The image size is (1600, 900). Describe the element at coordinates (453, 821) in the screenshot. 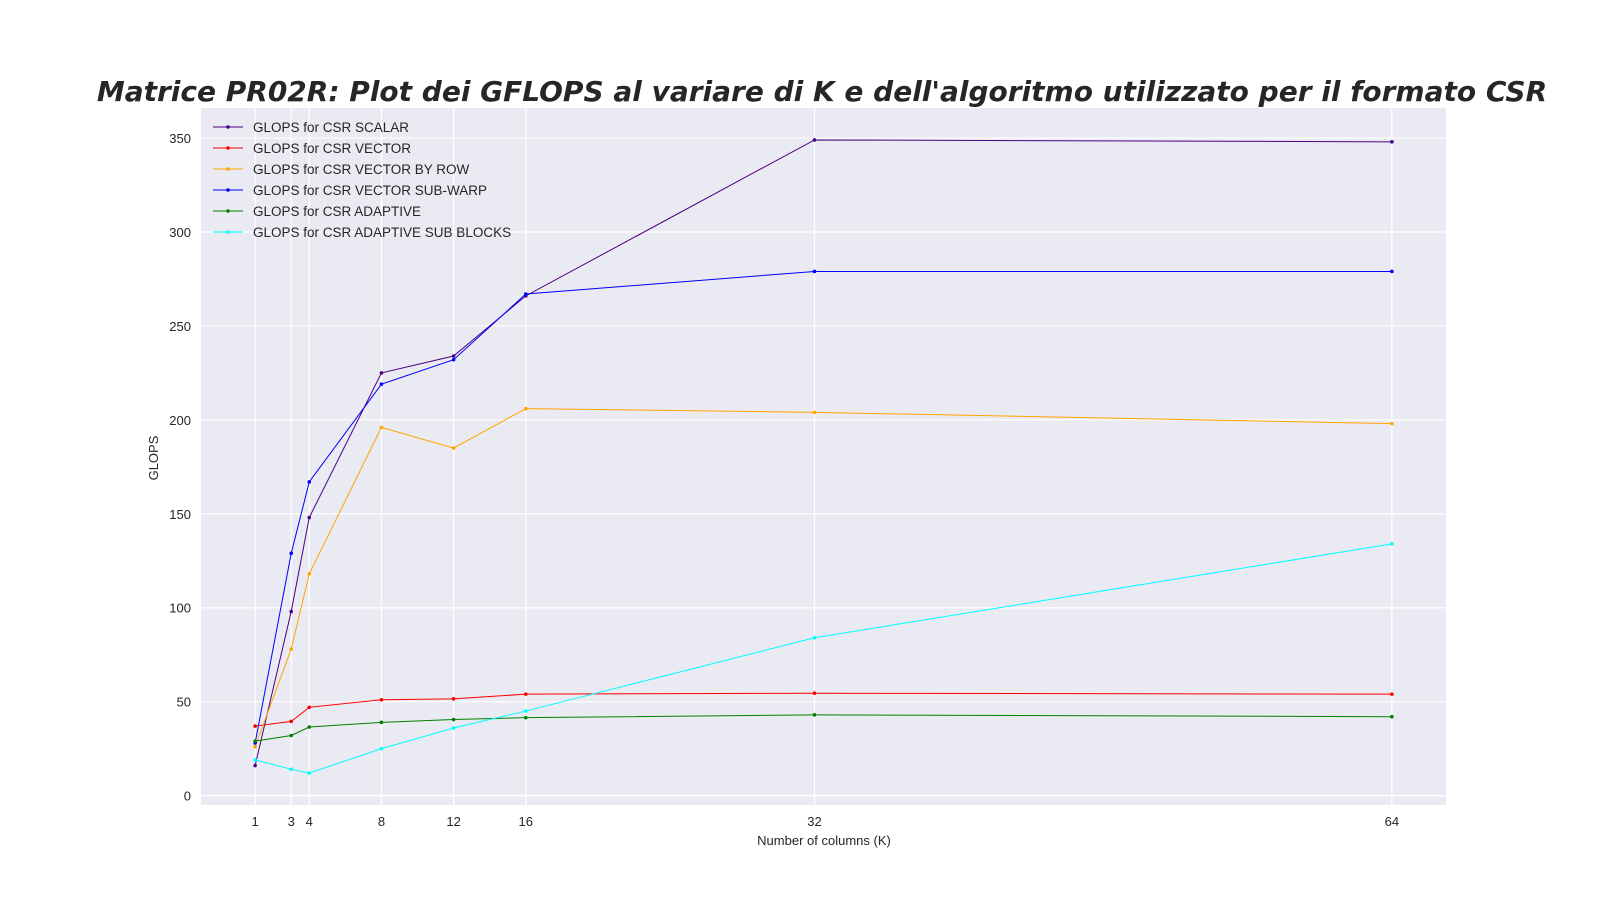

I see `x-tick-label: 12` at that location.